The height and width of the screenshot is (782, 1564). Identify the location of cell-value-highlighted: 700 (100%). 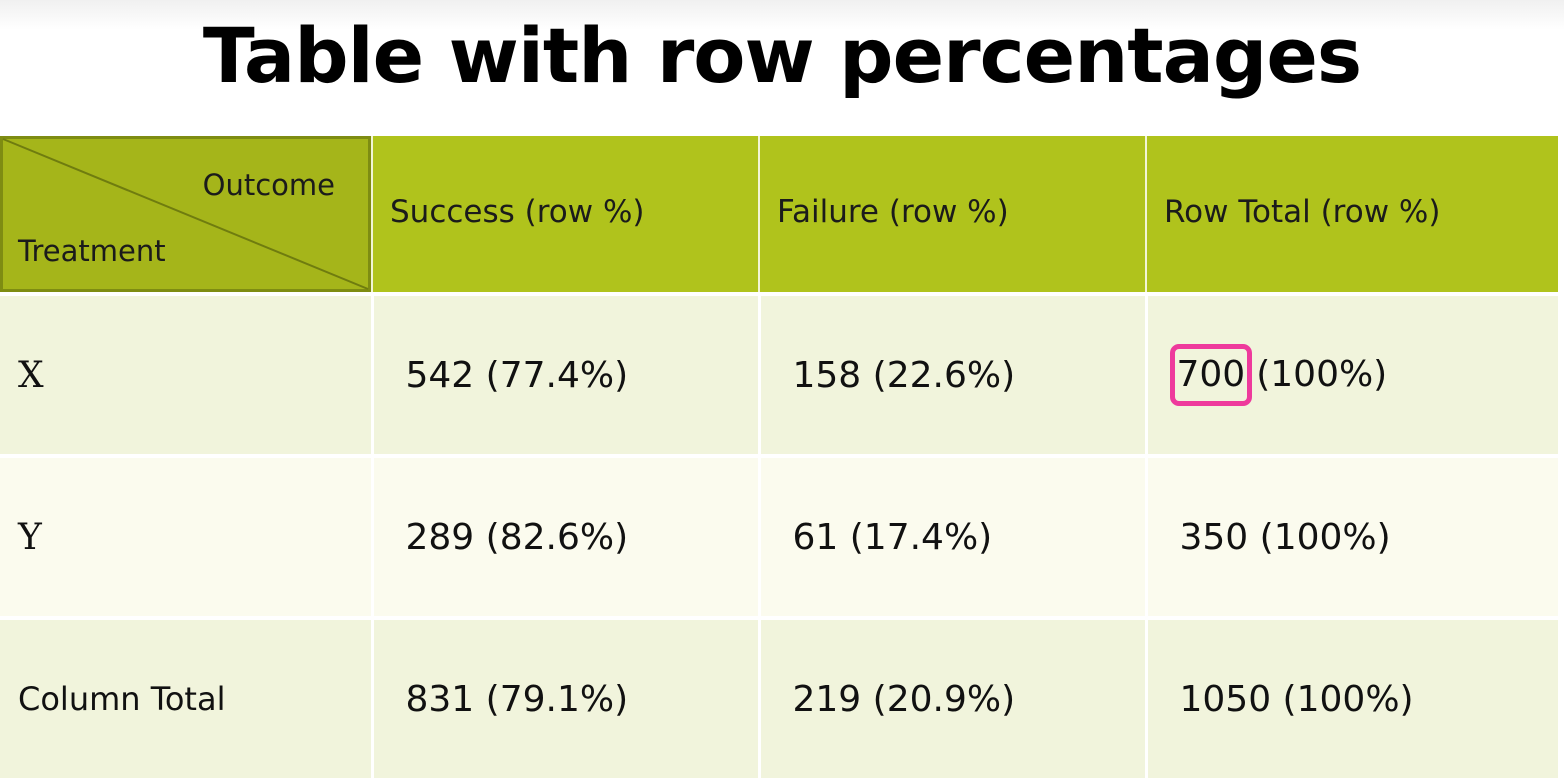
(1353, 375).